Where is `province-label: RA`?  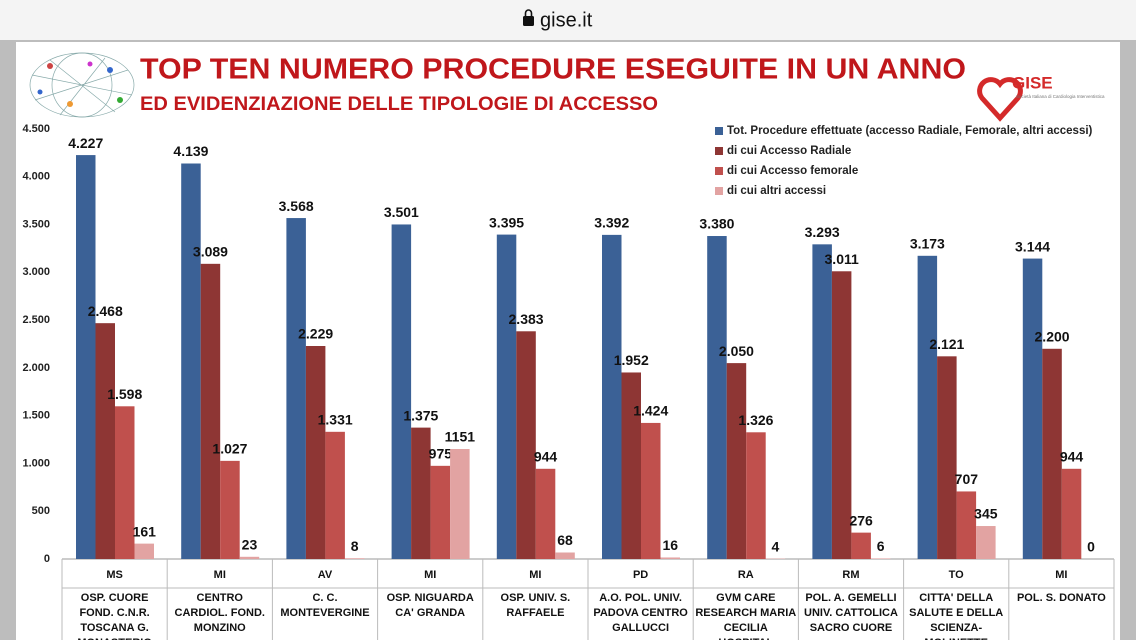 province-label: RA is located at coordinates (745, 575).